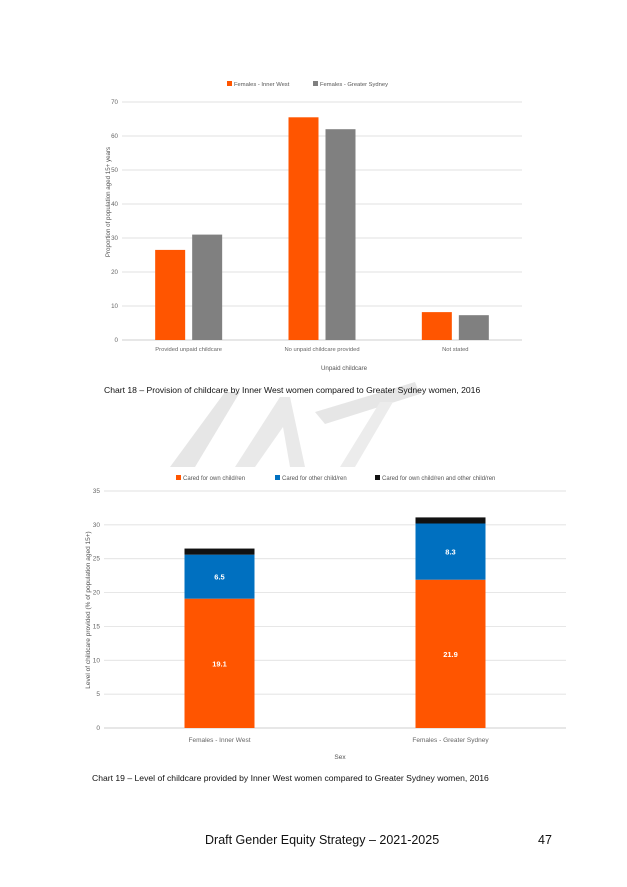 The height and width of the screenshot is (887, 627). Describe the element at coordinates (314, 479) in the screenshot. I see `chart-19-legend-label: Cared for other child/ren` at that location.